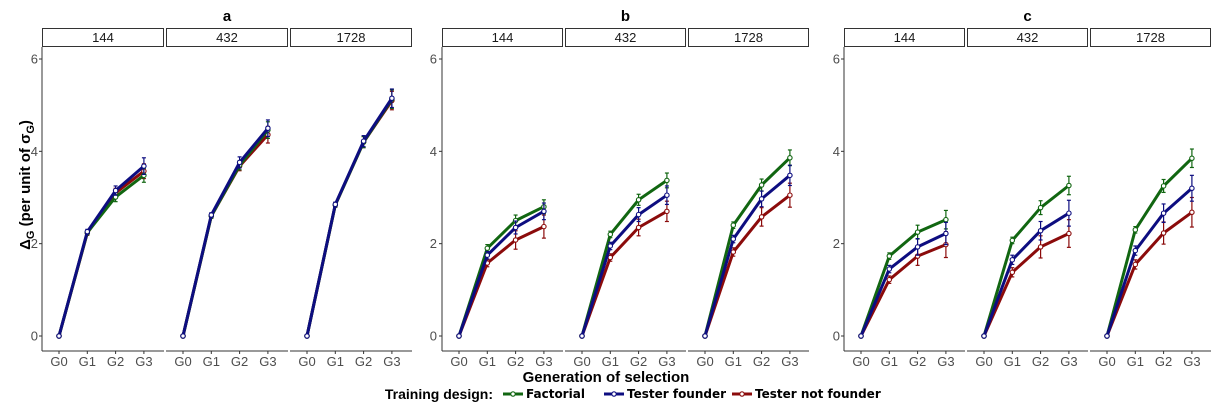  What do you see at coordinates (544, 394) in the screenshot?
I see `legend-item-factorial: Factorial` at bounding box center [544, 394].